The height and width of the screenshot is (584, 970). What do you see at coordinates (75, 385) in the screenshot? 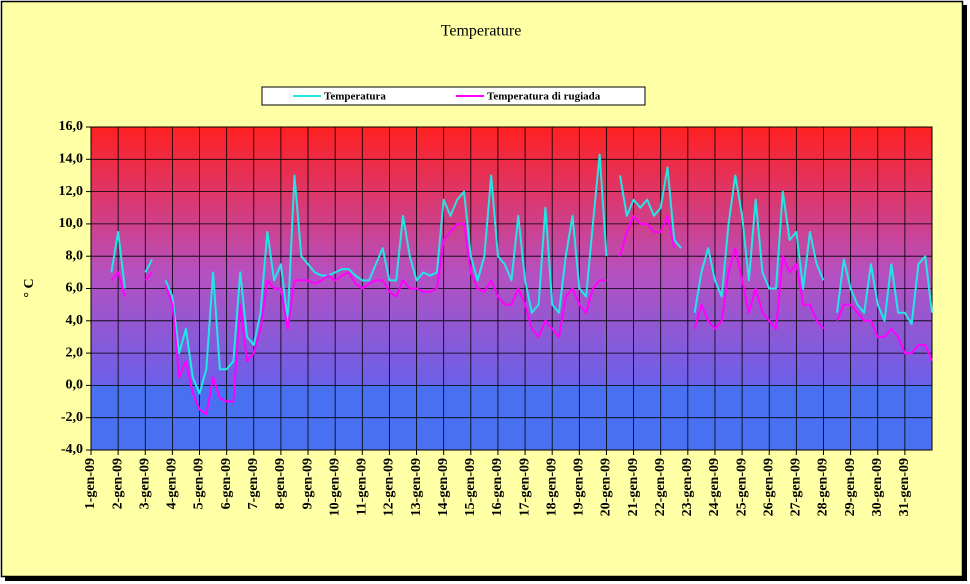
I see `y-tick-label: 0,0` at bounding box center [75, 385].